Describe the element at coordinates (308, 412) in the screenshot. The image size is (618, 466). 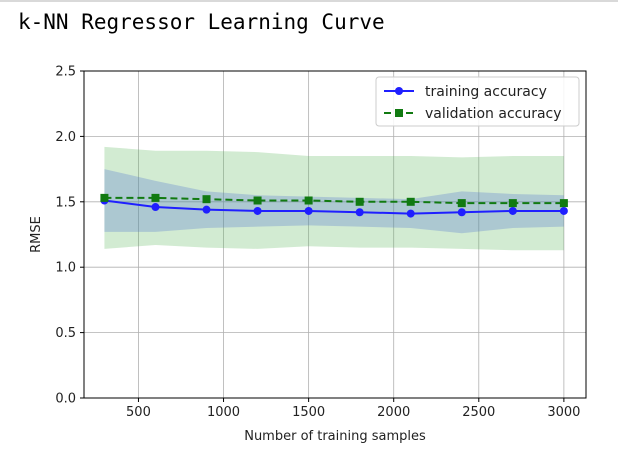
I see `x-tick-label: 1500` at that location.